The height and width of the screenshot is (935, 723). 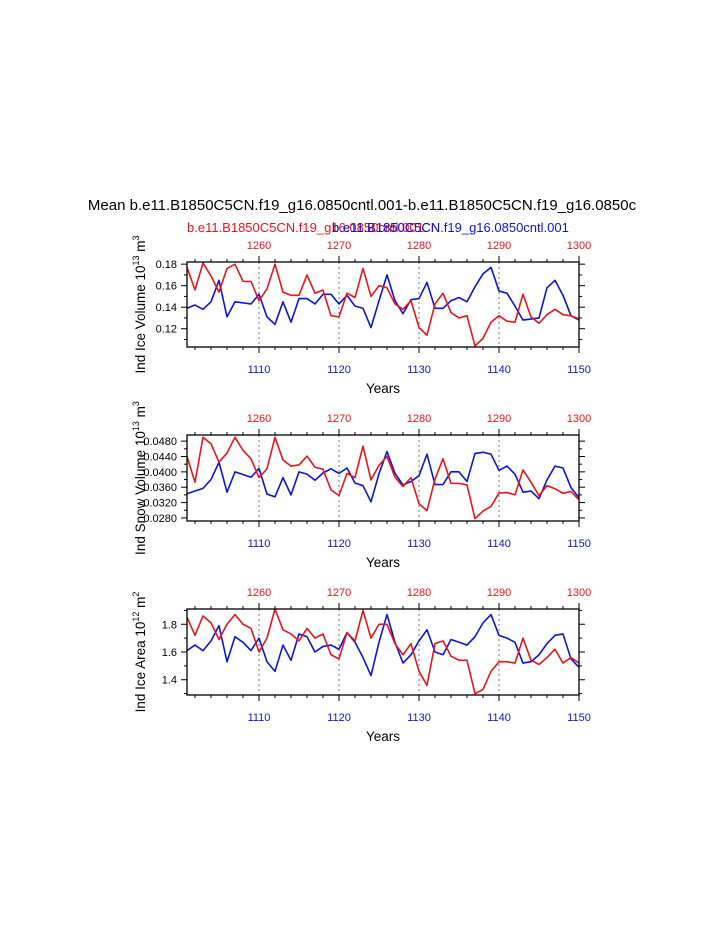 What do you see at coordinates (136, 594) in the screenshot?
I see `y-axis-title-part: 2` at bounding box center [136, 594].